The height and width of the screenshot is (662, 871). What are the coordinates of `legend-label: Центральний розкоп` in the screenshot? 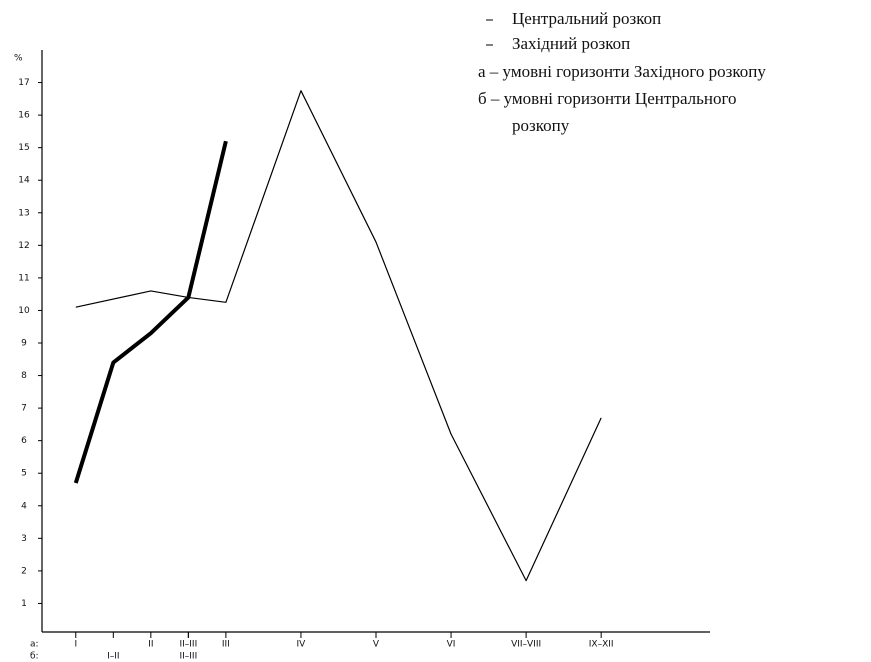 It's located at (586, 18).